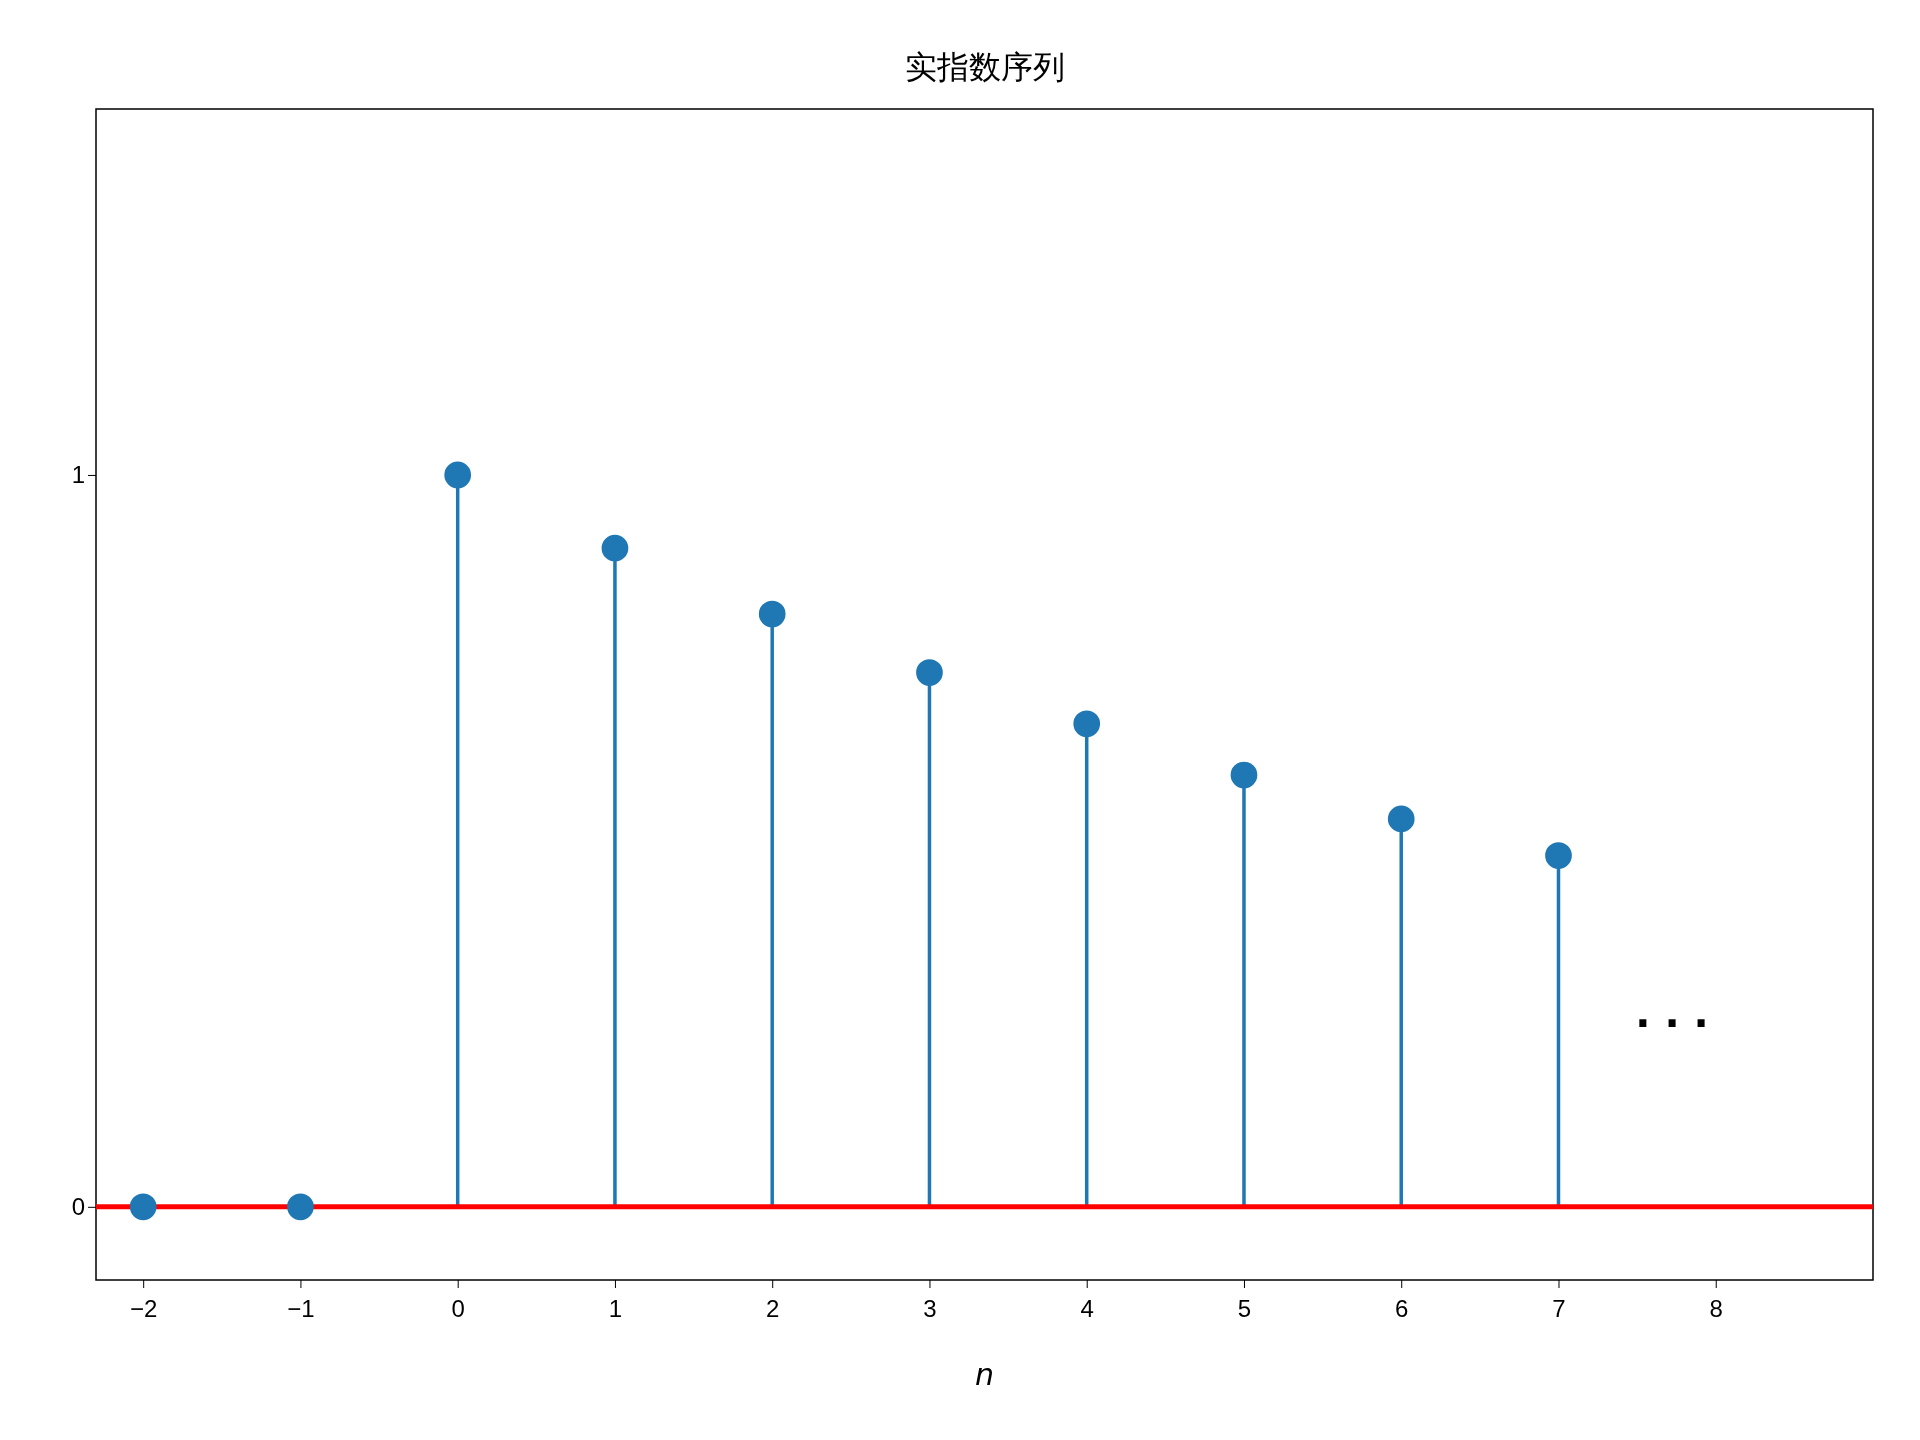 The image size is (1920, 1440). What do you see at coordinates (1716, 1309) in the screenshot?
I see `x-tick-label: 8` at bounding box center [1716, 1309].